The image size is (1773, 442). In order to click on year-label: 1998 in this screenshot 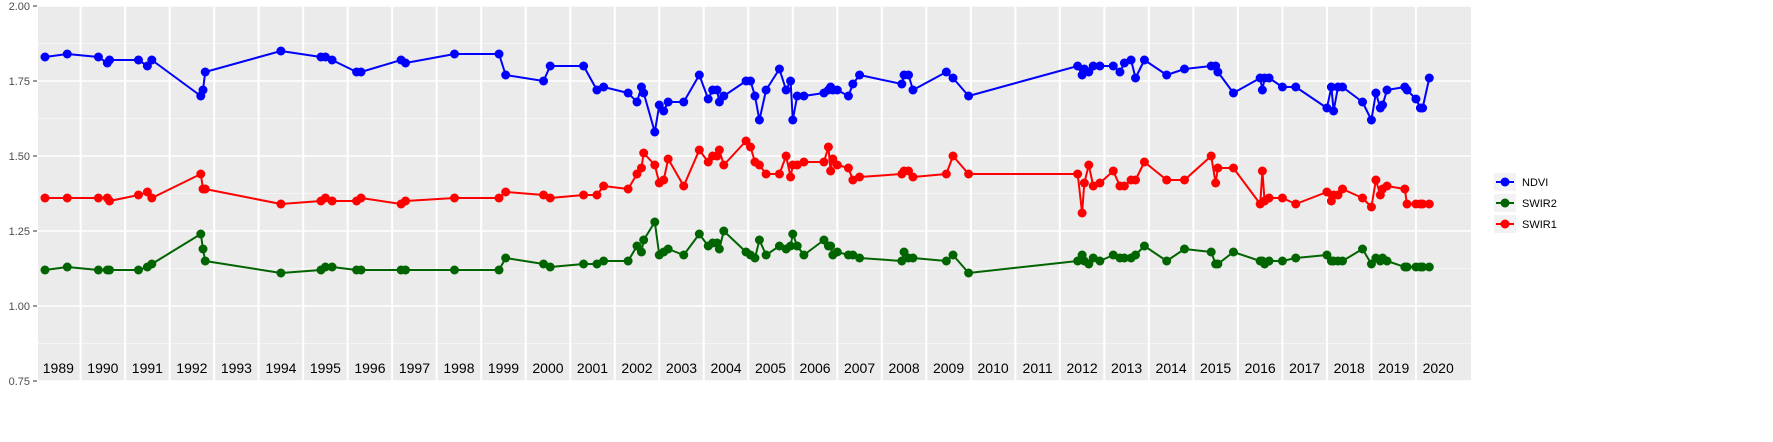, I will do `click(458, 368)`.